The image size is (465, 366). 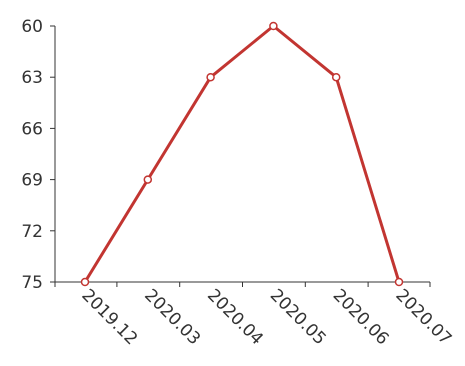 What do you see at coordinates (298, 317) in the screenshot?
I see `x-tick-label: 2020.05` at bounding box center [298, 317].